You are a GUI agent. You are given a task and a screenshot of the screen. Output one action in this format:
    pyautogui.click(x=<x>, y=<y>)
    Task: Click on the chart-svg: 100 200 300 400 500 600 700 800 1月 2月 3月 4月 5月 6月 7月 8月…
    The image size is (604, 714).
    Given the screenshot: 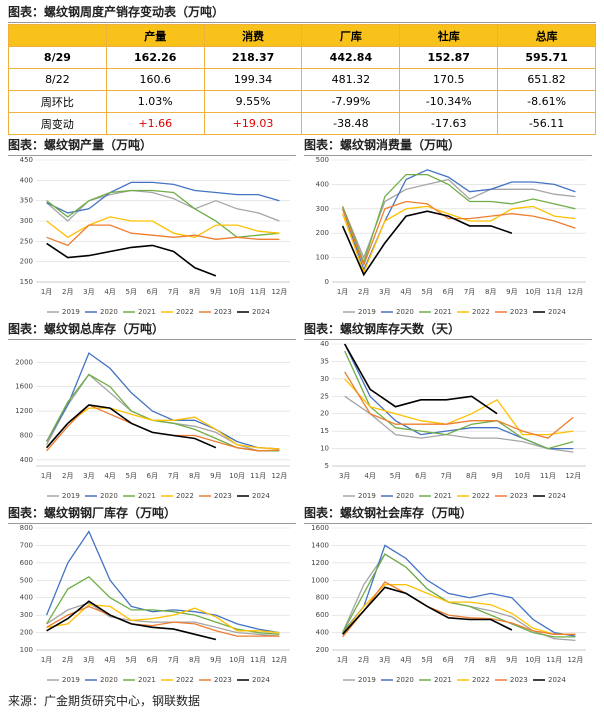 What is the action you would take?
    pyautogui.click(x=155, y=604)
    